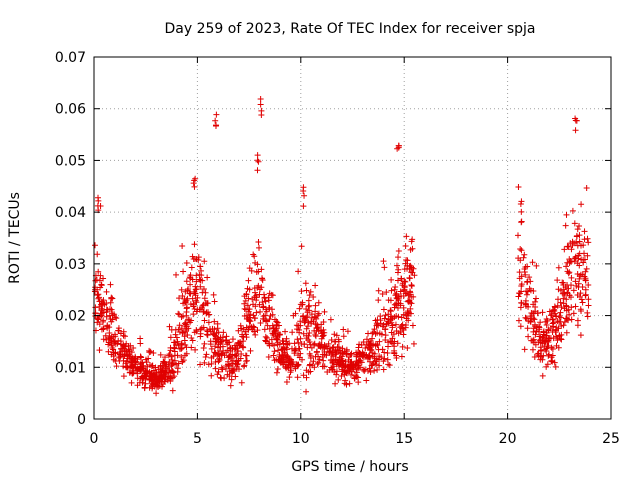  I want to click on y-tick-label: 0.06, so click(70, 110).